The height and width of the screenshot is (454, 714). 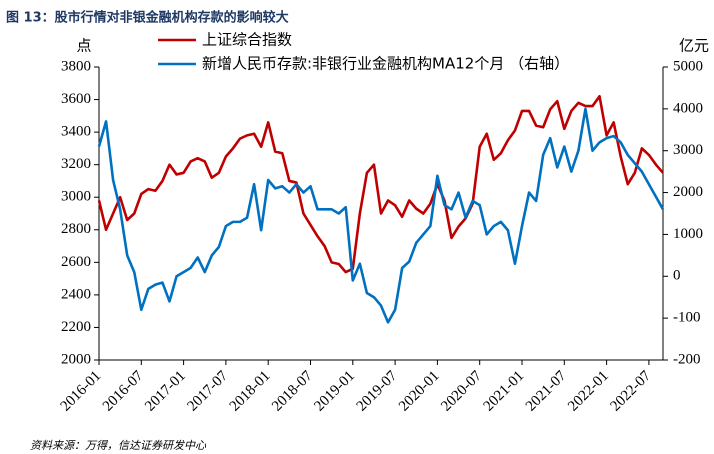 What do you see at coordinates (292, 391) in the screenshot?
I see `x-tick-label: 2018-07` at bounding box center [292, 391].